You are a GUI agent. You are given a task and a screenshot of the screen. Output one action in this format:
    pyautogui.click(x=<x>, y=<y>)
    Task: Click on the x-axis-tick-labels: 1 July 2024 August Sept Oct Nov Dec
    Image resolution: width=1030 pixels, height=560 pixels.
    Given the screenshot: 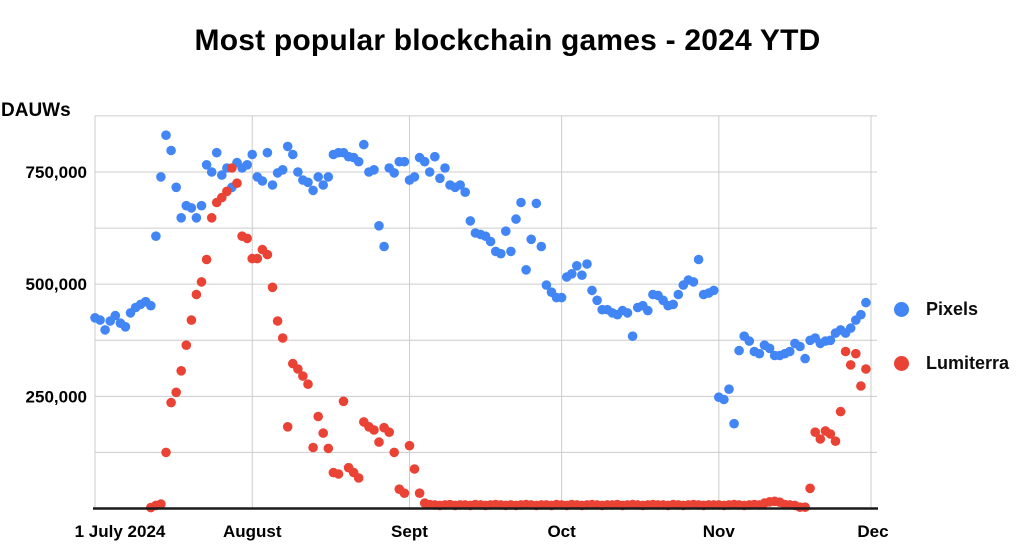 What is the action you would take?
    pyautogui.click(x=482, y=531)
    